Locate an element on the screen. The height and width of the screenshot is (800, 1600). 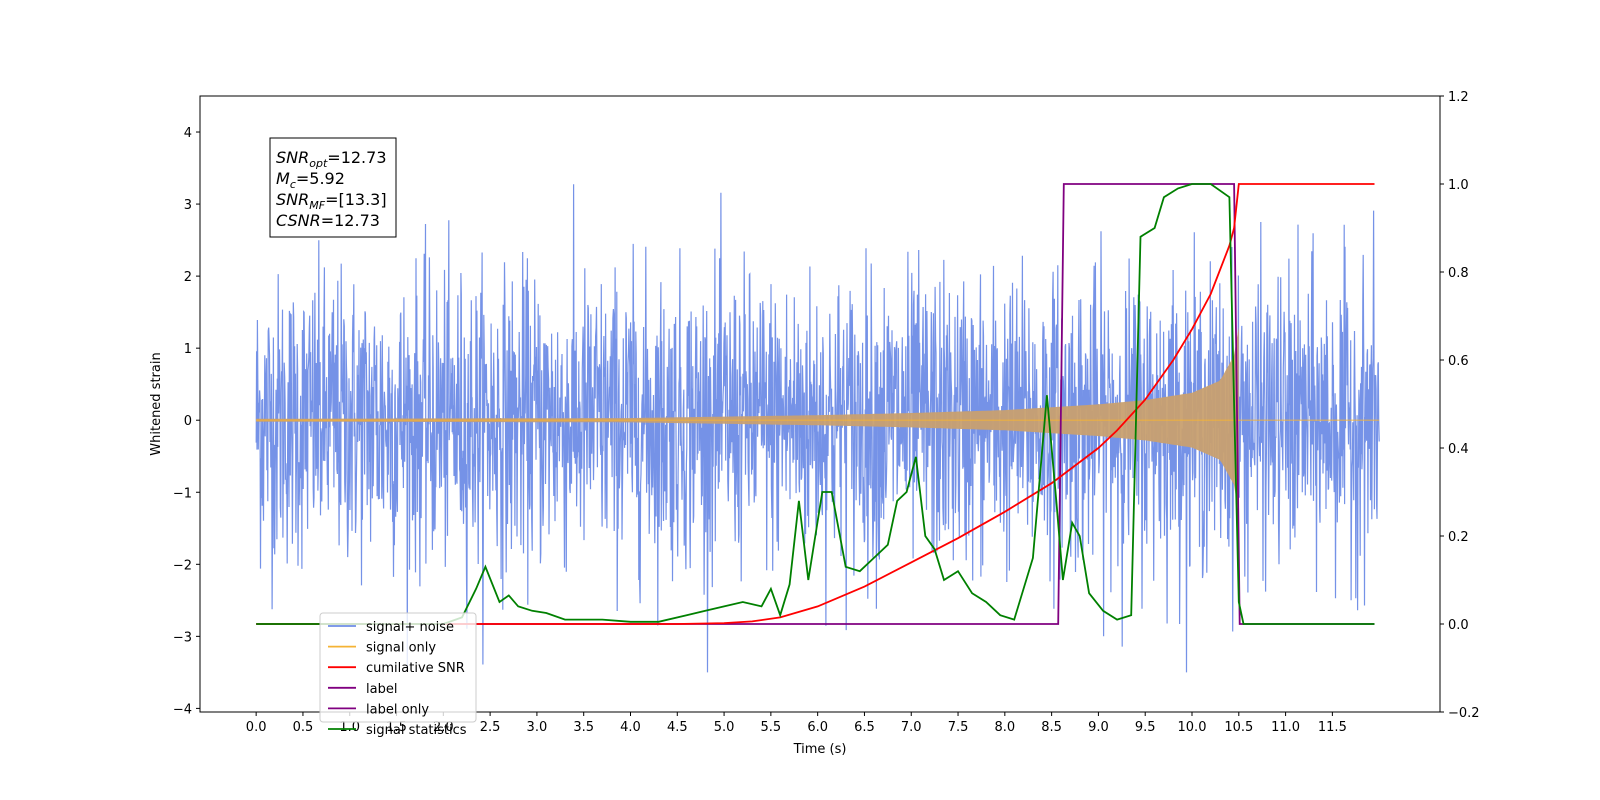
x-tick-label: 2.5 is located at coordinates (490, 727).